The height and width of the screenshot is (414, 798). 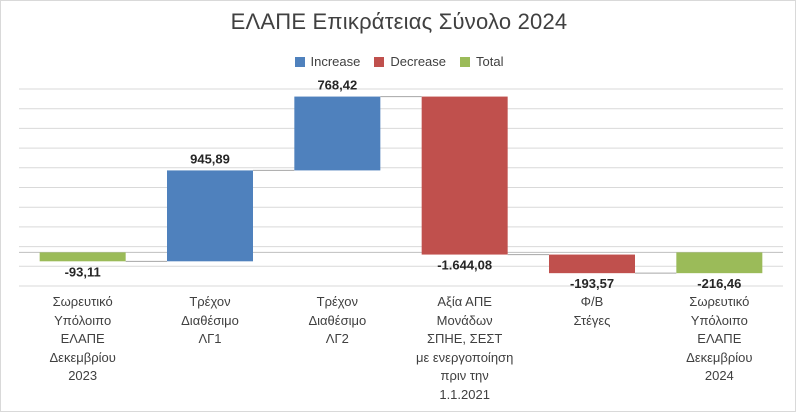 I want to click on legend: Increase Decrease Total, so click(x=399, y=61).